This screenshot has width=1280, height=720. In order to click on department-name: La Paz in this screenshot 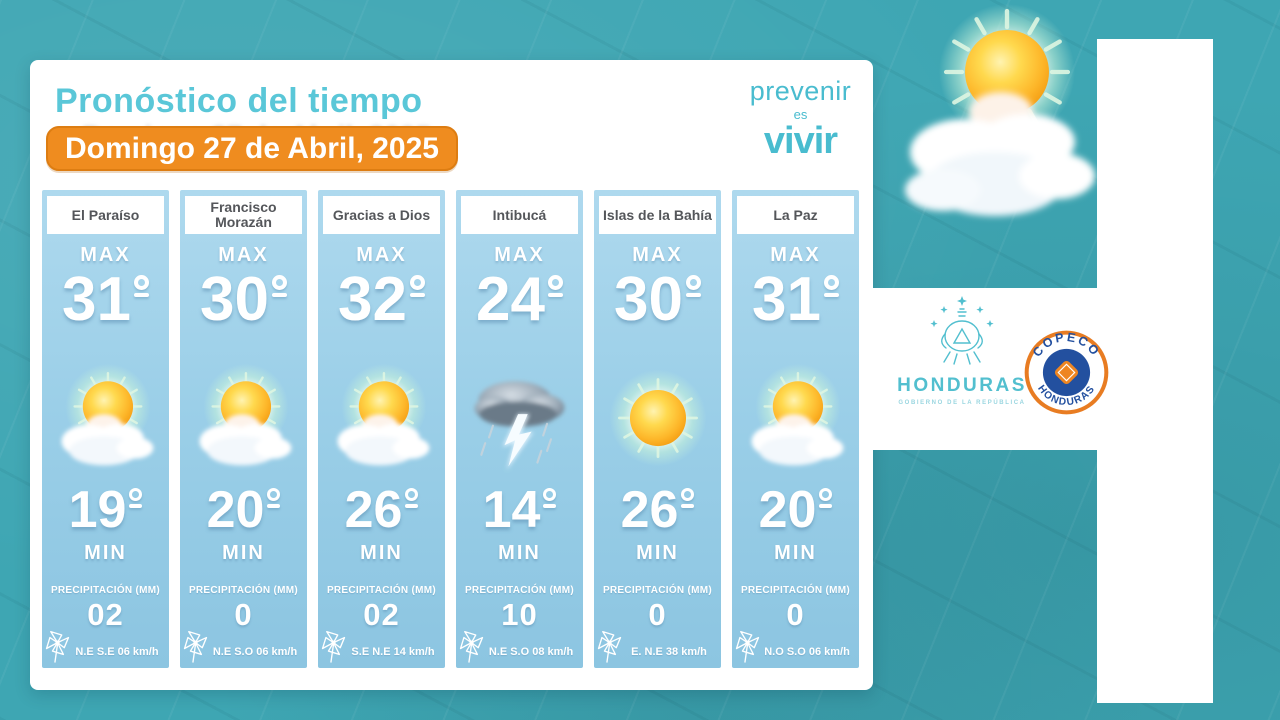, I will do `click(795, 215)`.